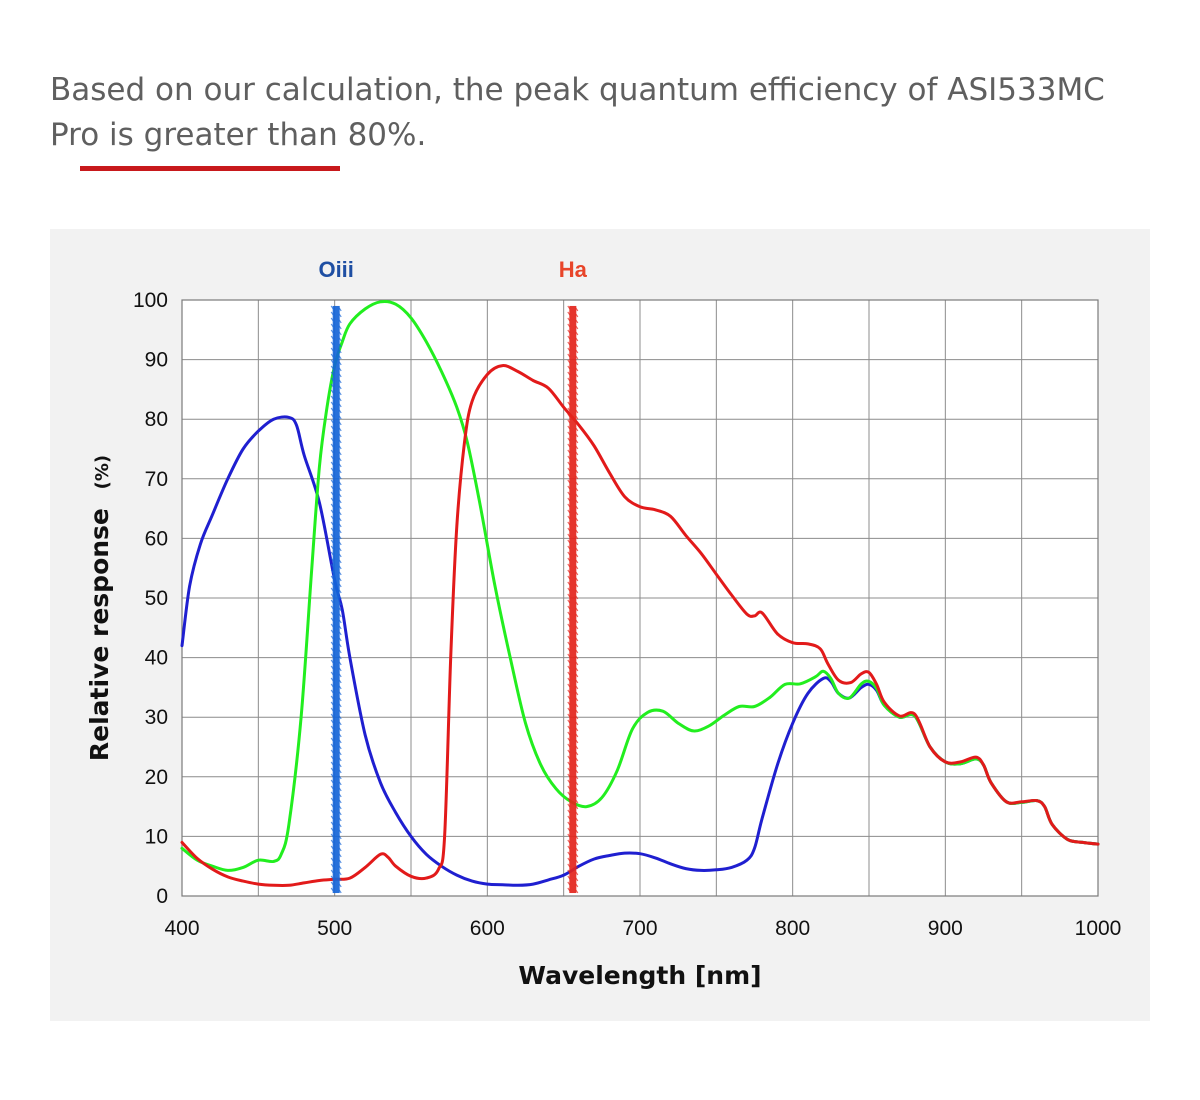 The image size is (1200, 1100). Describe the element at coordinates (639, 928) in the screenshot. I see `x-tick-label: 700` at that location.